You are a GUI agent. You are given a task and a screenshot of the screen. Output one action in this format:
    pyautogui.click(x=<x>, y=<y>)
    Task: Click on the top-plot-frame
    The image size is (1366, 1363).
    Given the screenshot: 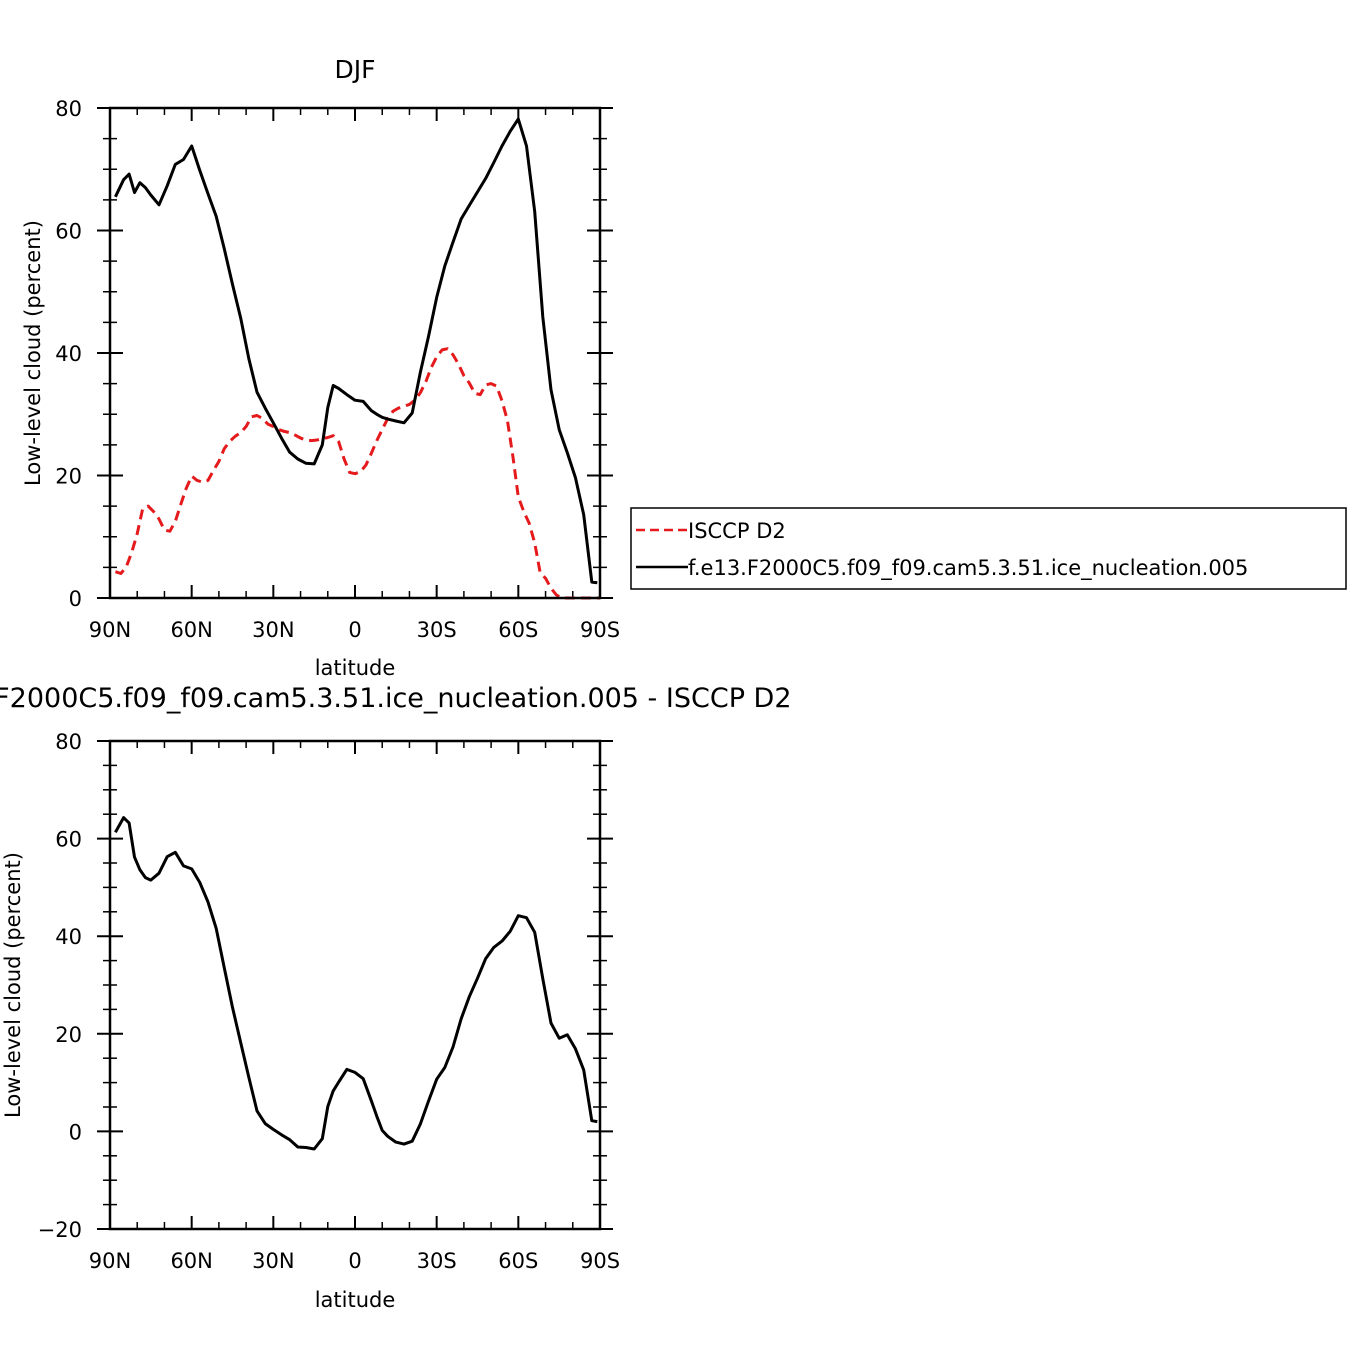 What is the action you would take?
    pyautogui.click(x=355, y=353)
    